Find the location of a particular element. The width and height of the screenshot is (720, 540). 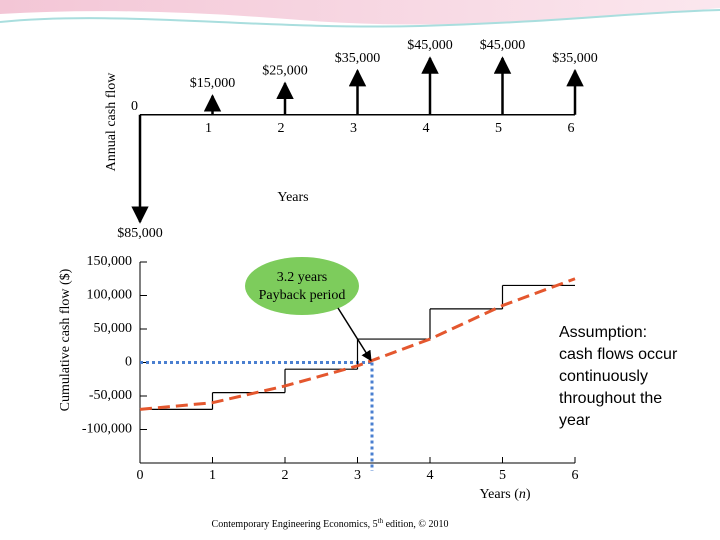

y-tick-label: -100,000 is located at coordinates (107, 429).